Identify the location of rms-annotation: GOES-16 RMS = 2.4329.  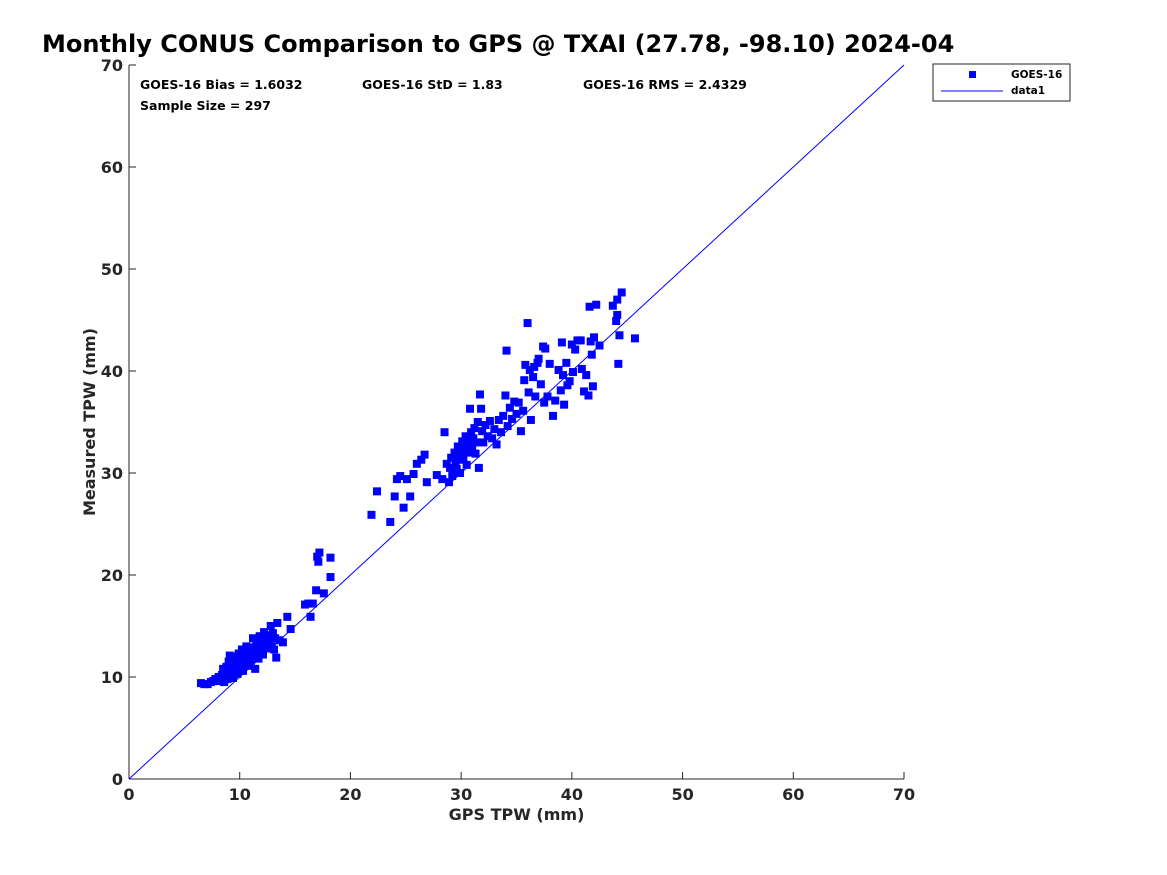
(665, 84).